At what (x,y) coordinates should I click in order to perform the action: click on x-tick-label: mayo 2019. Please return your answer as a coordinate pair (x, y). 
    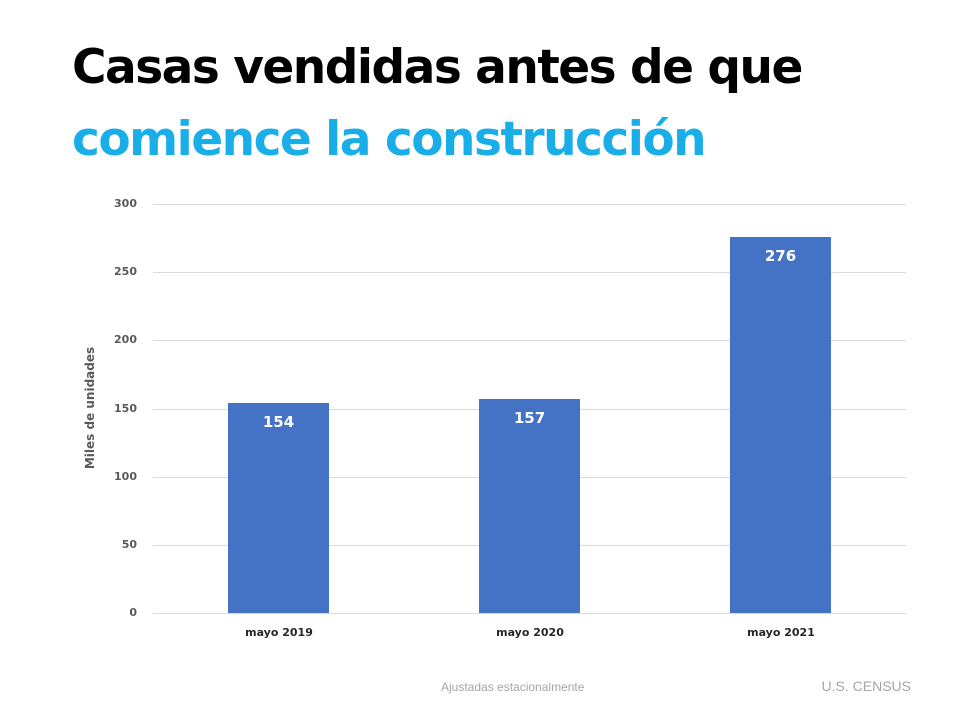
    Looking at the image, I should click on (279, 632).